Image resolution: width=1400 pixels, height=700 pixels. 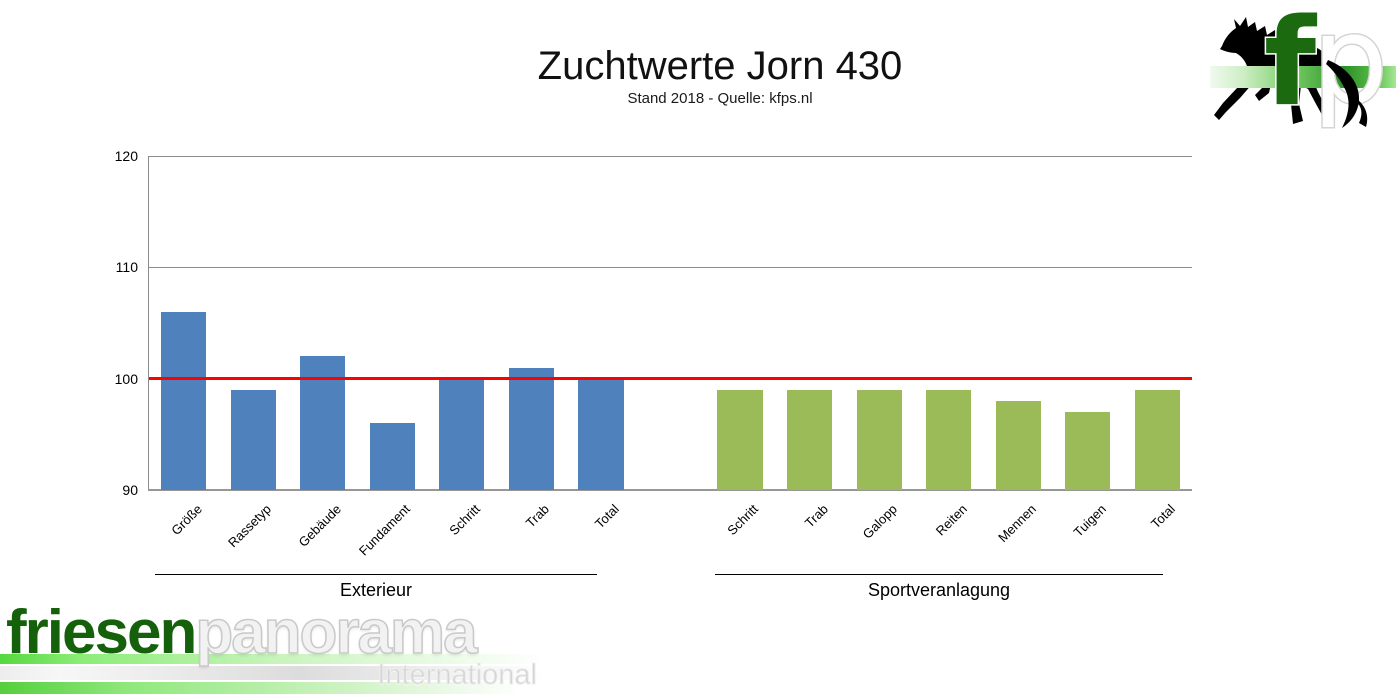 I want to click on bar-exterieur-größe, so click(x=184, y=400).